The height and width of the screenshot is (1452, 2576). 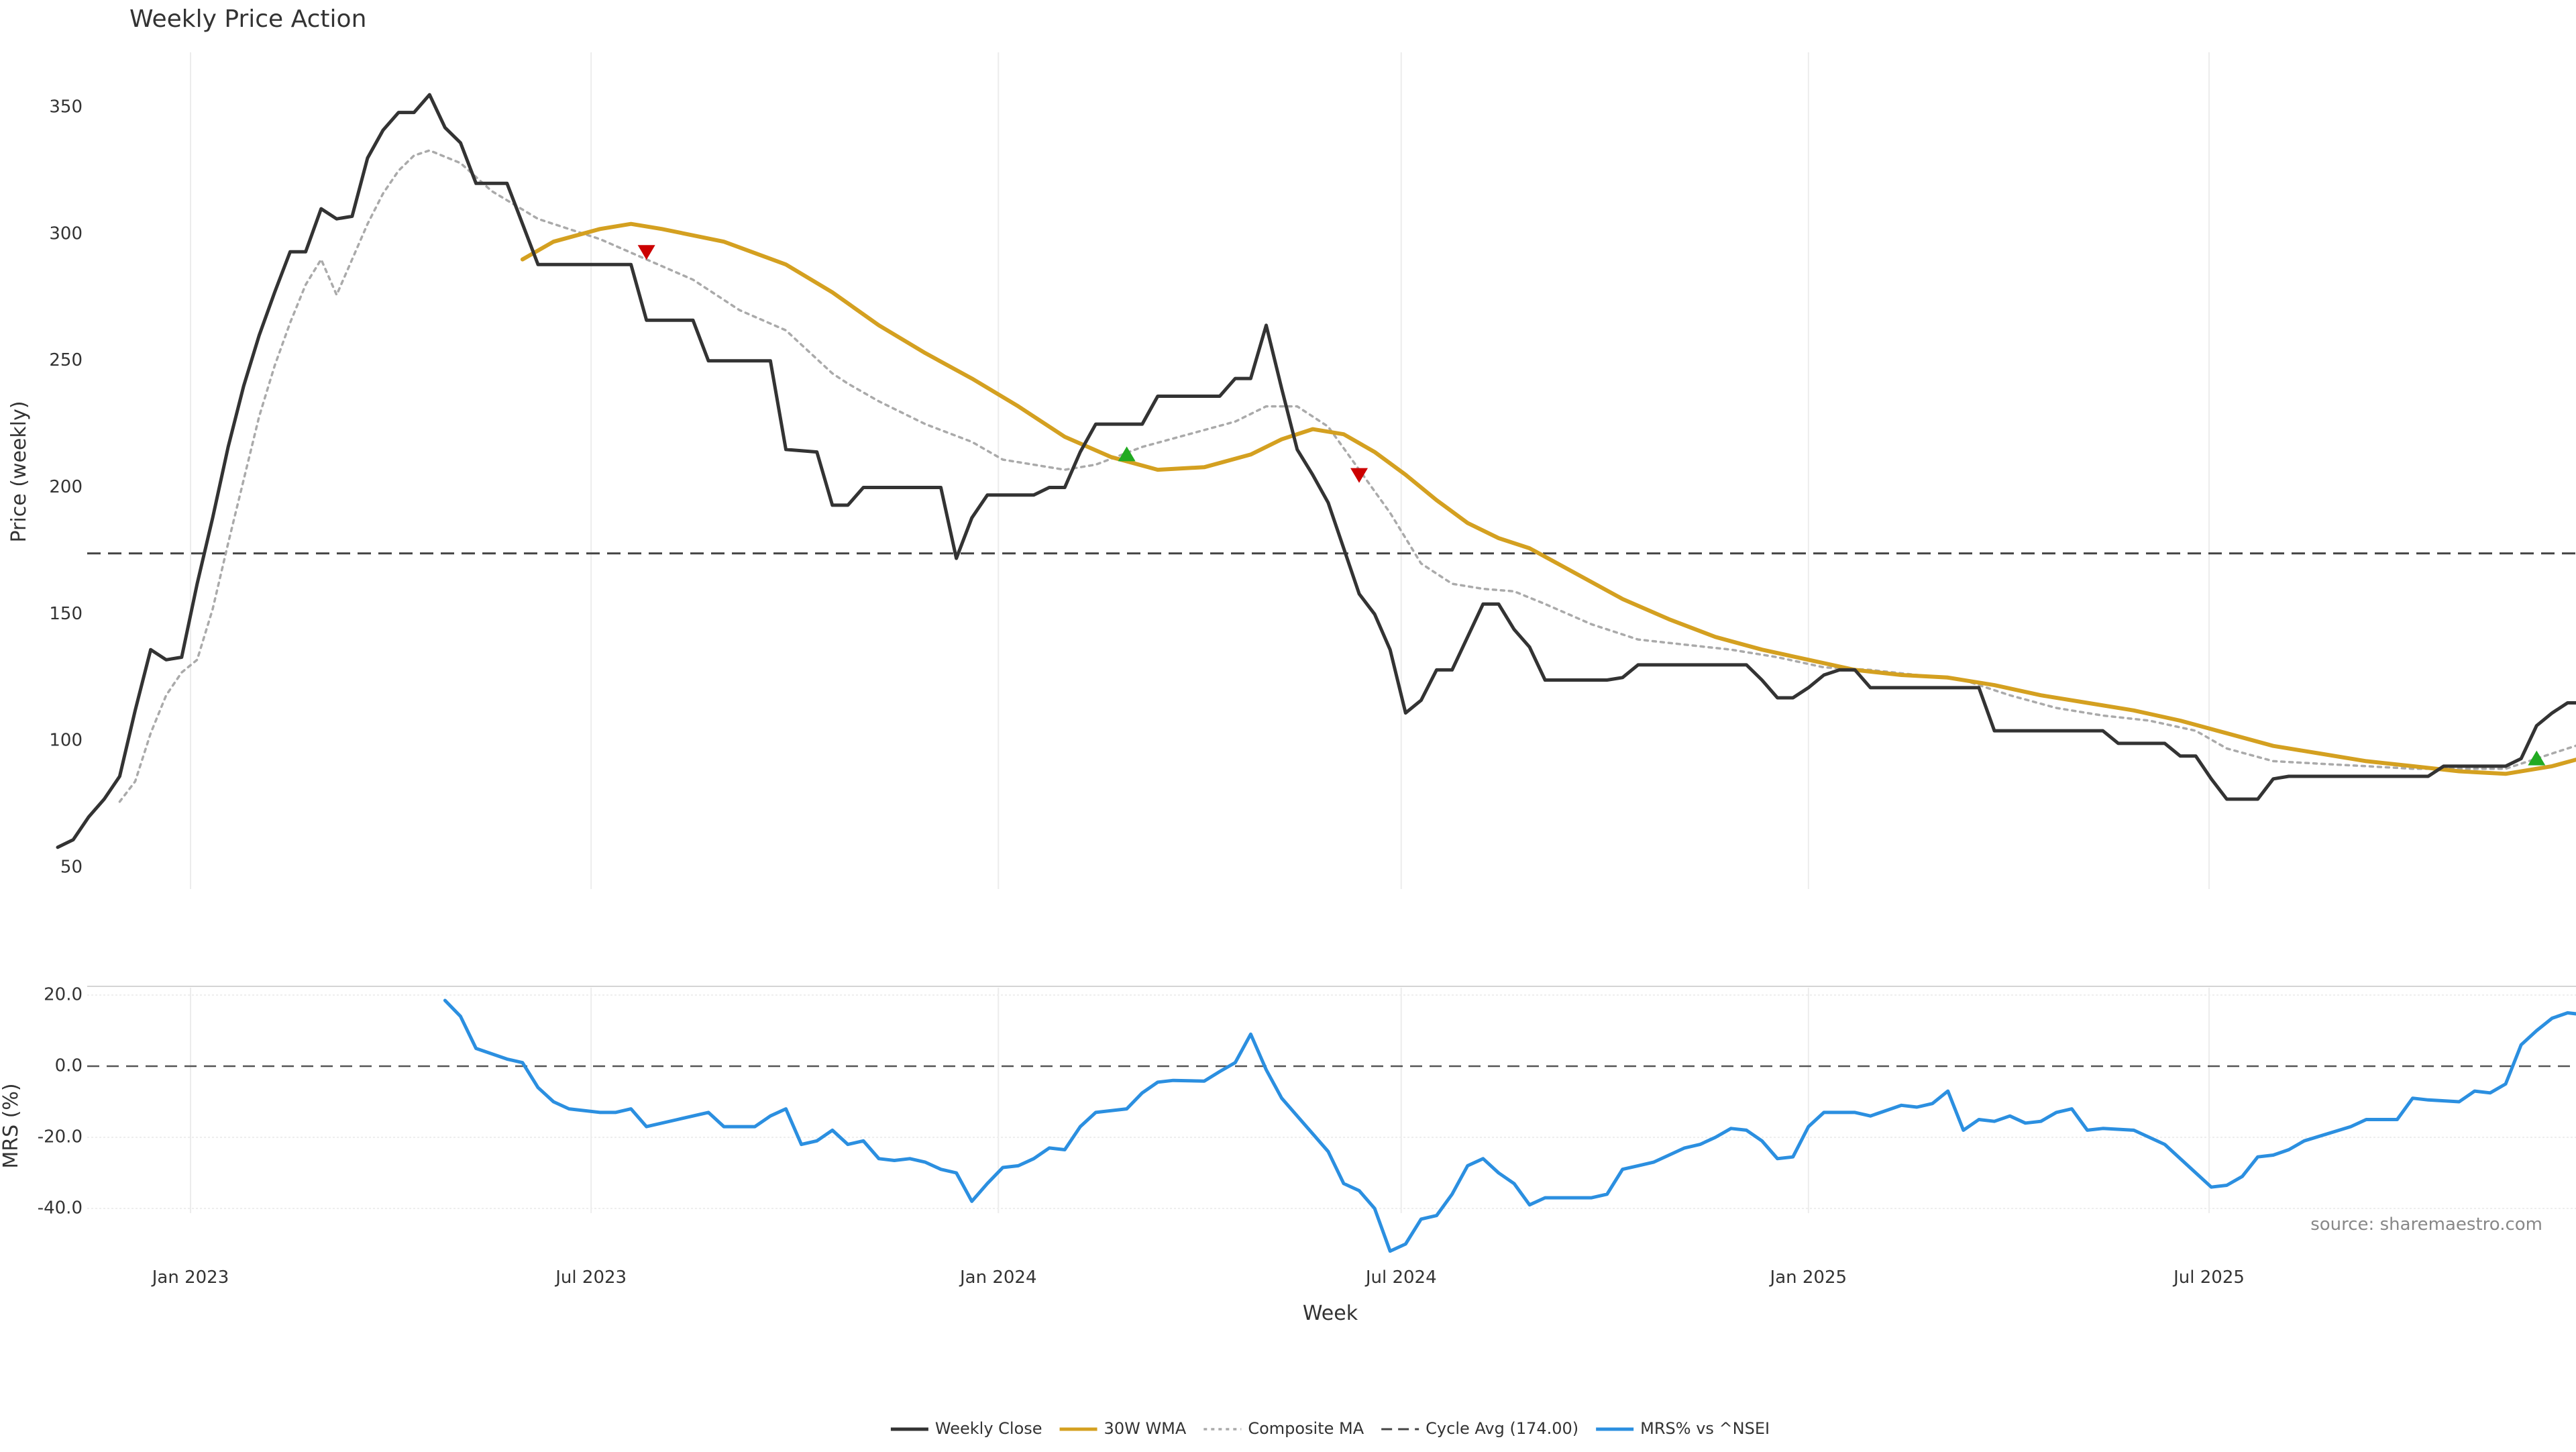 I want to click on x-tick-label: Jan 2023, so click(x=190, y=1277).